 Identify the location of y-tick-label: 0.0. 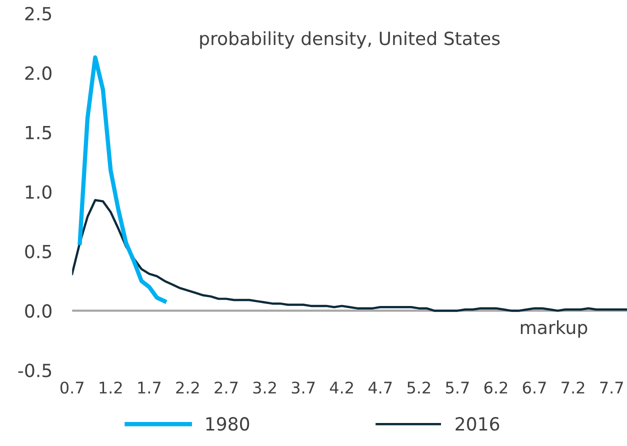
(38, 311).